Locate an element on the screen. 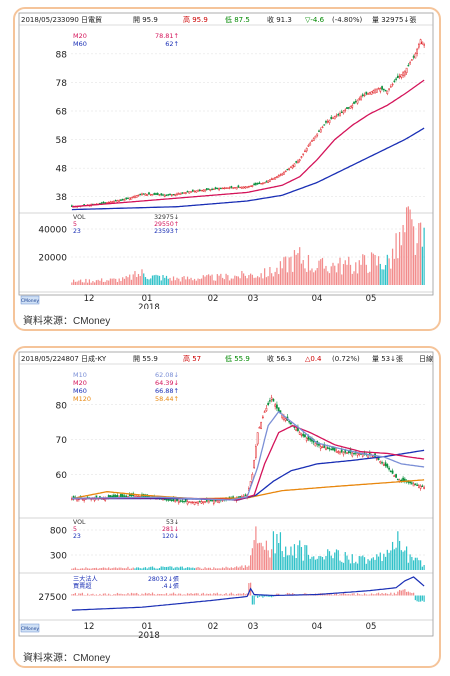 This screenshot has width=450, height=676. price-tick-label: 58 is located at coordinates (62, 141).